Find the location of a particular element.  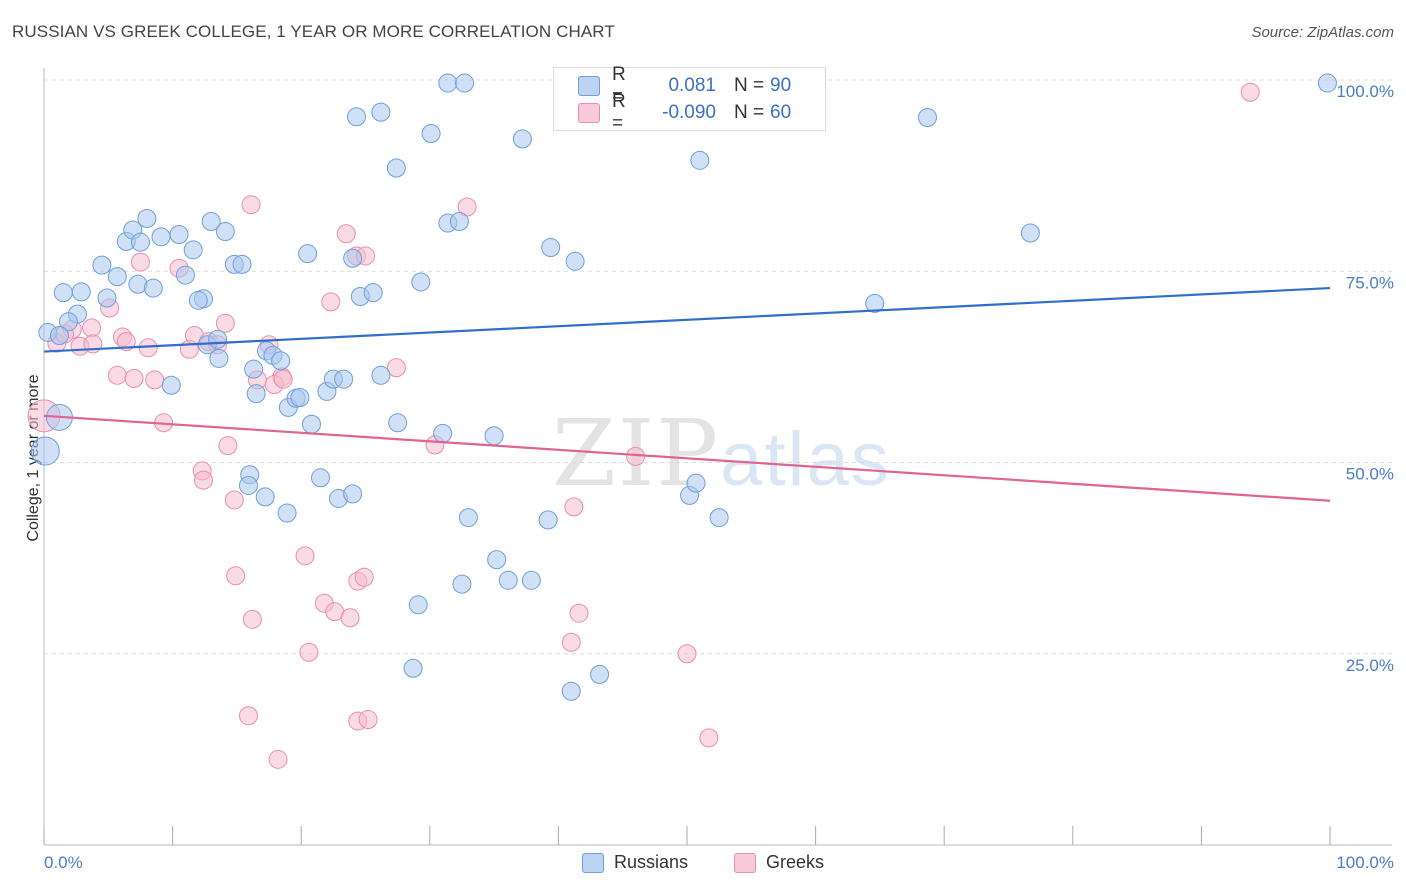

y-tick-label: 50.0% is located at coordinates (1370, 474).